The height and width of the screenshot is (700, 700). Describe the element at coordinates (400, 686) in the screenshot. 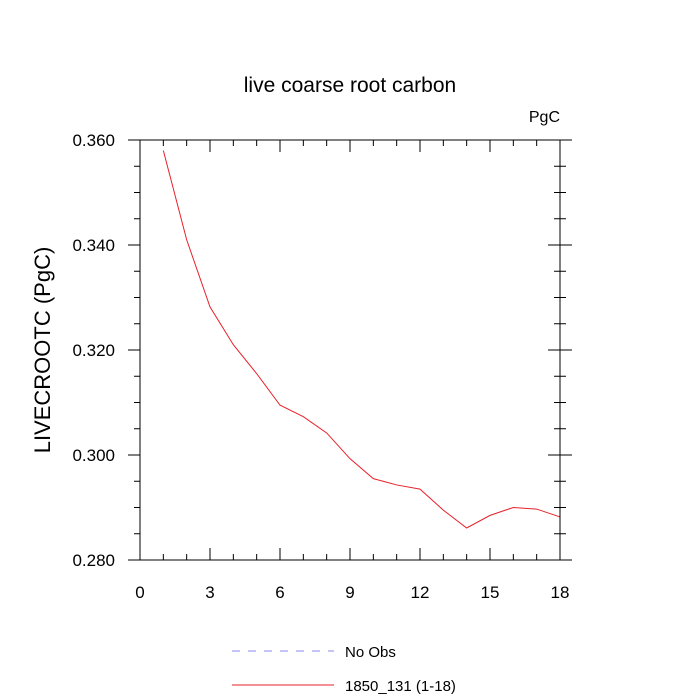

I see `legend-label: 1850_131 (1-18)` at that location.